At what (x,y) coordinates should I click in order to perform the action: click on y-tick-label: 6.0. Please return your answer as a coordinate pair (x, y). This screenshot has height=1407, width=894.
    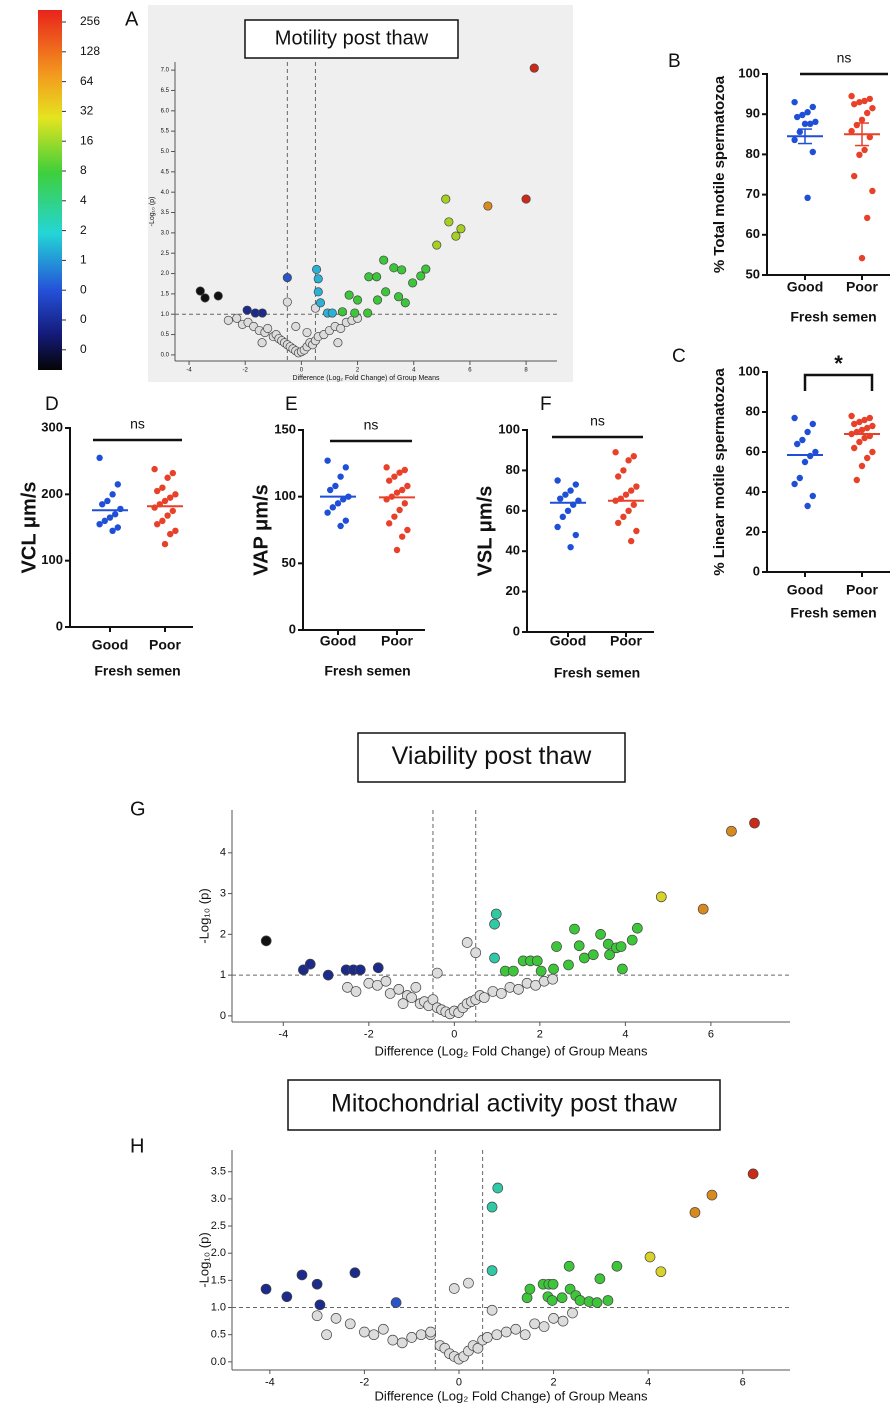
    Looking at the image, I should click on (165, 111).